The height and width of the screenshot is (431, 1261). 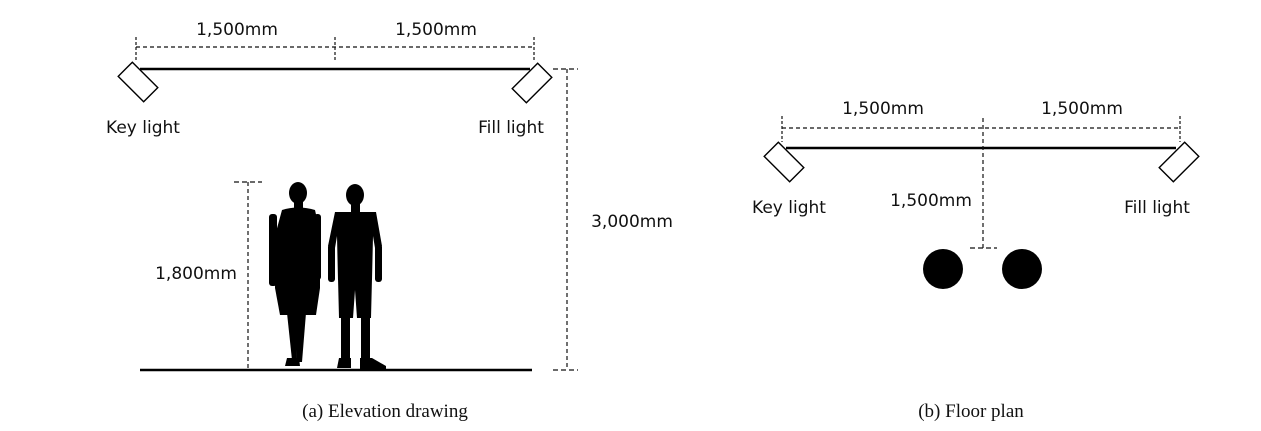 I want to click on elevation-fill-light-icon, so click(x=532, y=83).